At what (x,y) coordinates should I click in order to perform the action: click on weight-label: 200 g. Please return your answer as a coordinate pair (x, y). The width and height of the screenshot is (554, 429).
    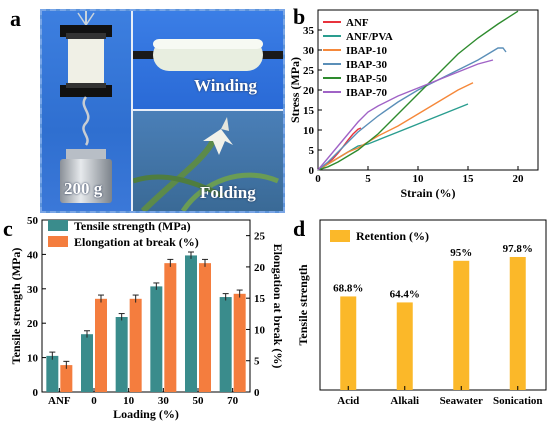
    Looking at the image, I should click on (83, 188).